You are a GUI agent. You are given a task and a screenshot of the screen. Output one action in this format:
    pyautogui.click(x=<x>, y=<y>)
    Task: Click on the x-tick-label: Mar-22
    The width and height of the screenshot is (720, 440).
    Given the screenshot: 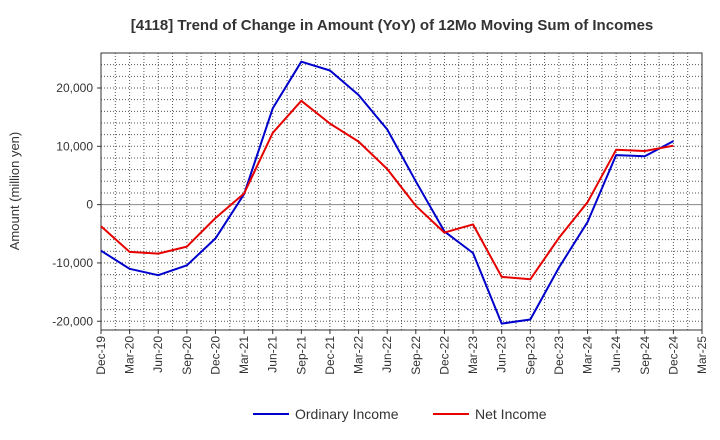 What is the action you would take?
    pyautogui.click(x=359, y=355)
    